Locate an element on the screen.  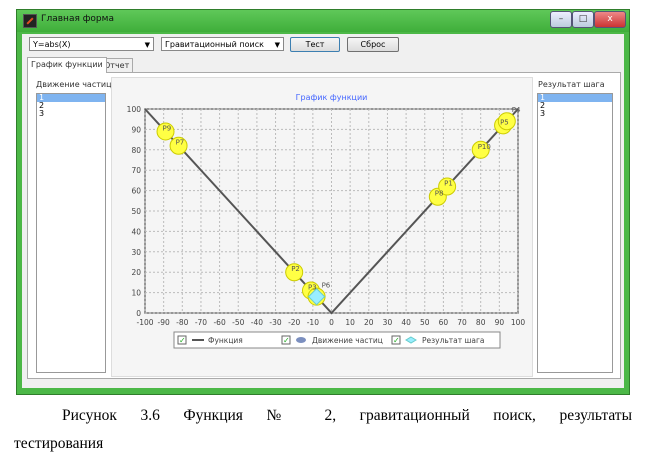
function-select: Y=abs(X) ▼ is located at coordinates (91, 44).